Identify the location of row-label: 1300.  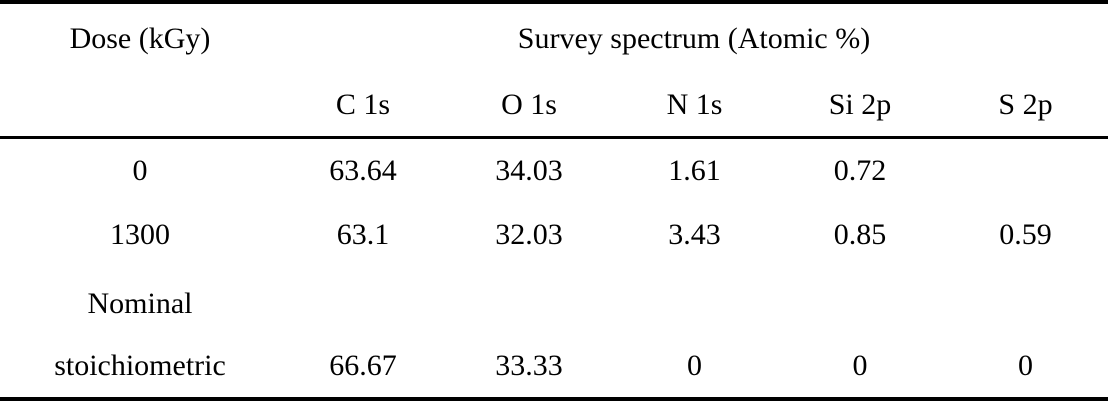
(140, 234).